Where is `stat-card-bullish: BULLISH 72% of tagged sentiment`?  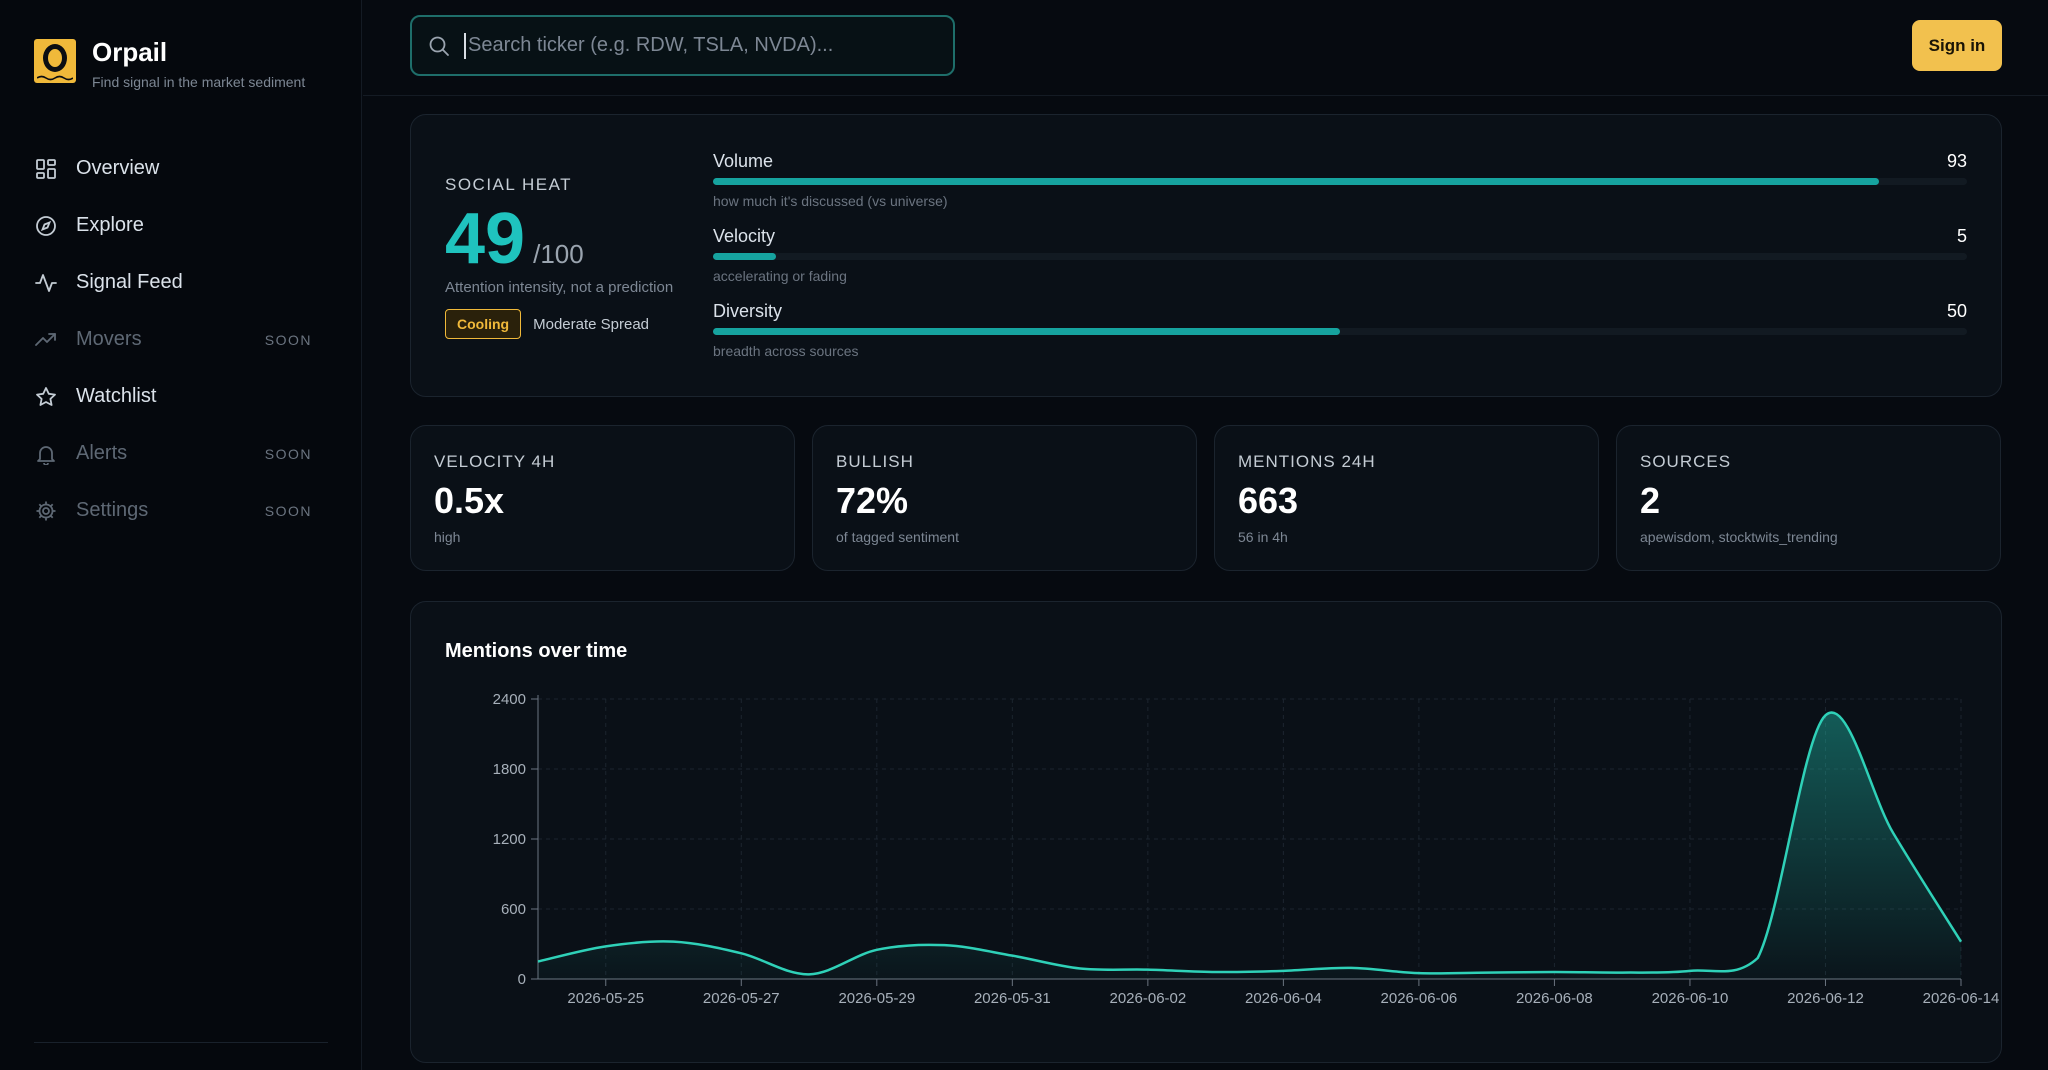
stat-card-bullish: BULLISH 72% of tagged sentiment is located at coordinates (1004, 498).